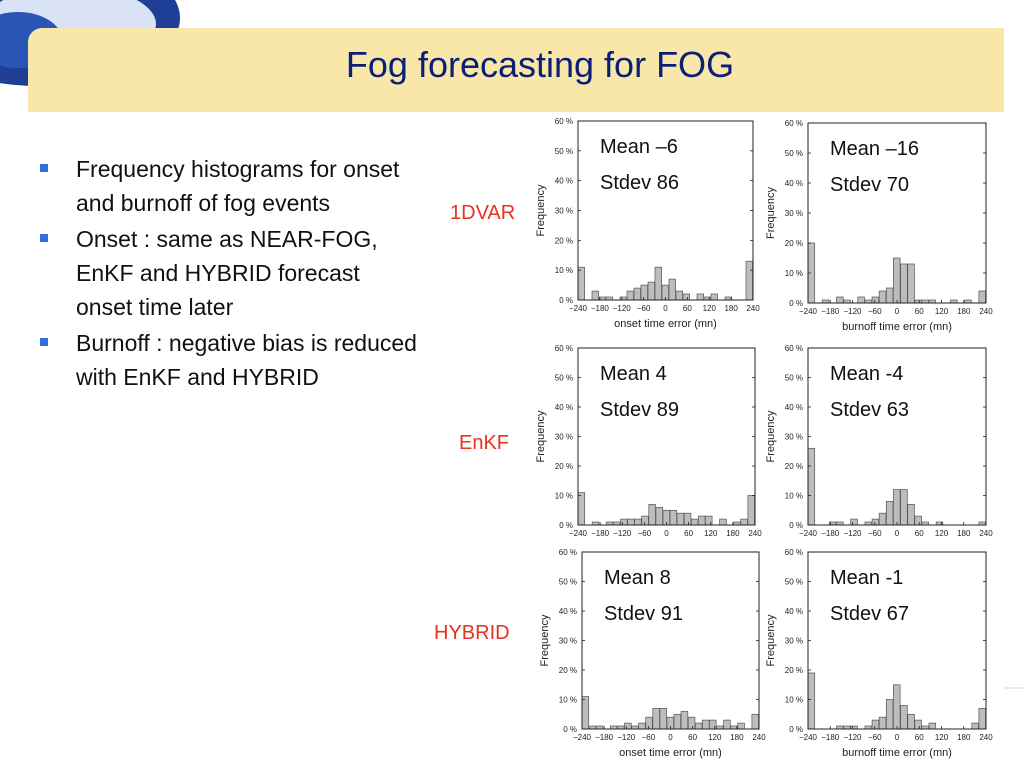 This screenshot has width=1024, height=768. I want to click on mean-annotation: Mean 4, so click(633, 374).